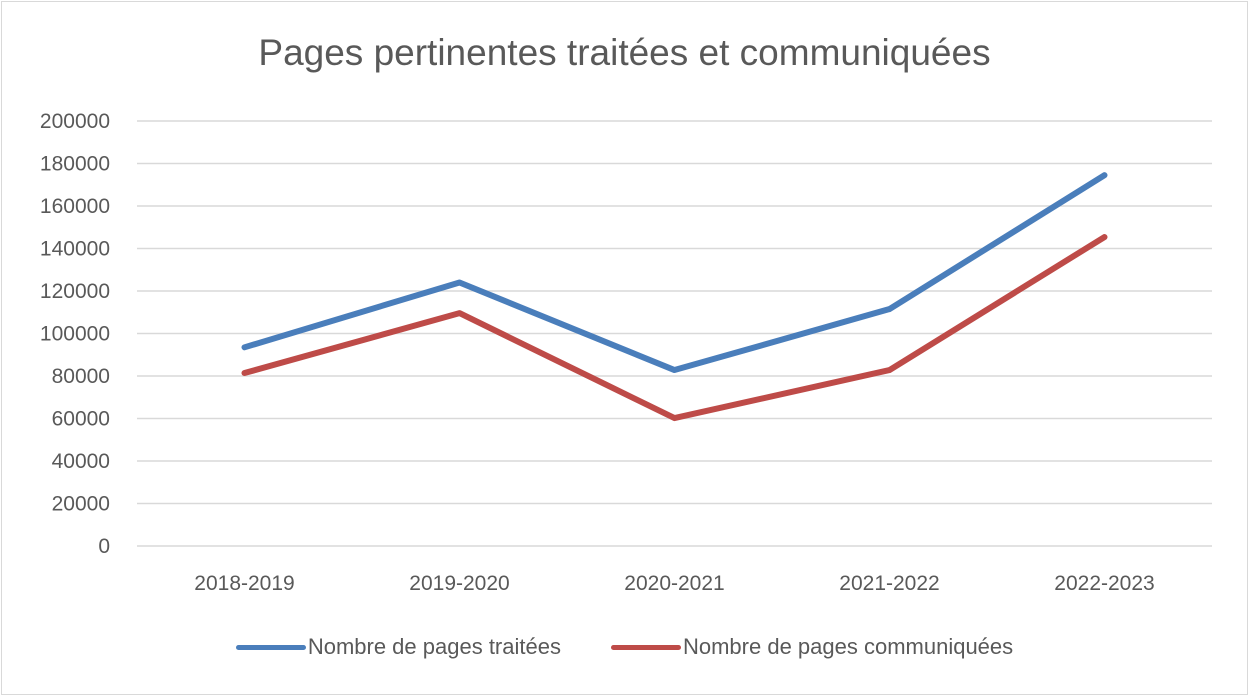 The width and height of the screenshot is (1249, 696). I want to click on y-tick-label: 160000, so click(75, 206).